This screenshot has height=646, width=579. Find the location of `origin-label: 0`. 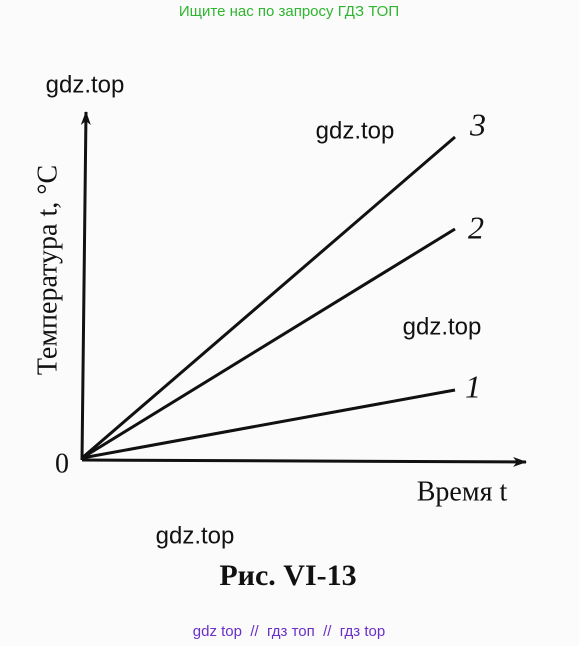

origin-label: 0 is located at coordinates (62, 463).